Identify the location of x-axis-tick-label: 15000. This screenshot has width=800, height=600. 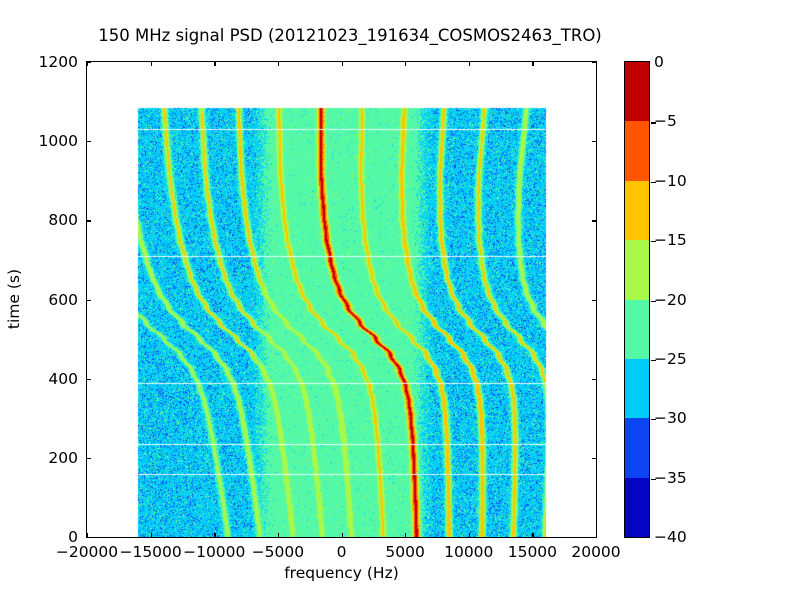
(532, 552).